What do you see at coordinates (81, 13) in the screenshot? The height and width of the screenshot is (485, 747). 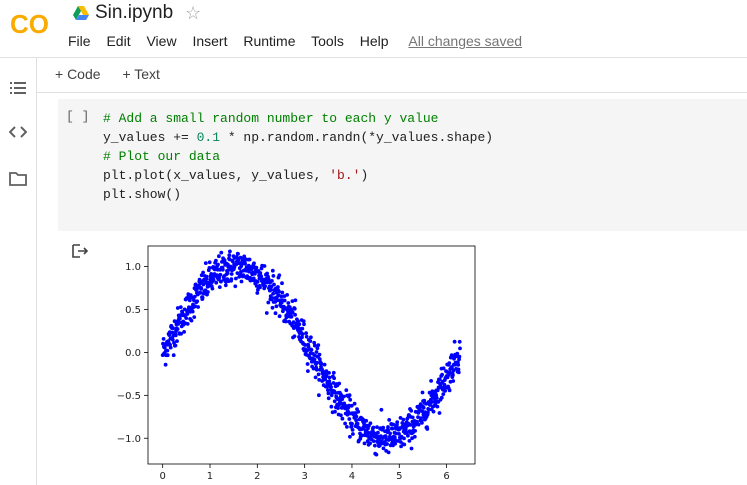 I see `google-drive-icon` at bounding box center [81, 13].